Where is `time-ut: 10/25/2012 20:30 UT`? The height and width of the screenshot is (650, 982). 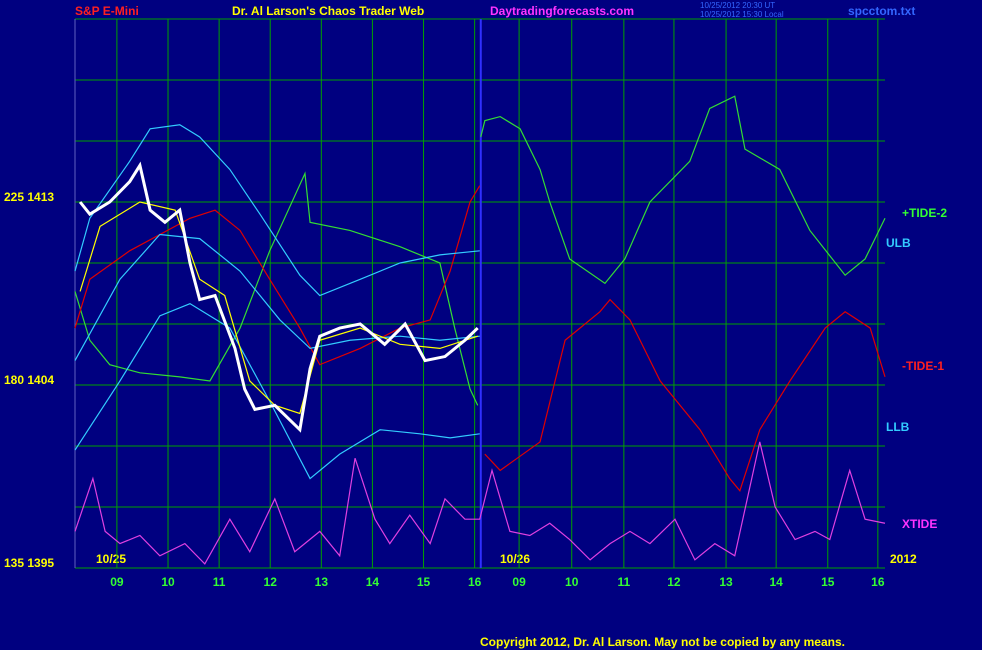 time-ut: 10/25/2012 20:30 UT is located at coordinates (737, 5).